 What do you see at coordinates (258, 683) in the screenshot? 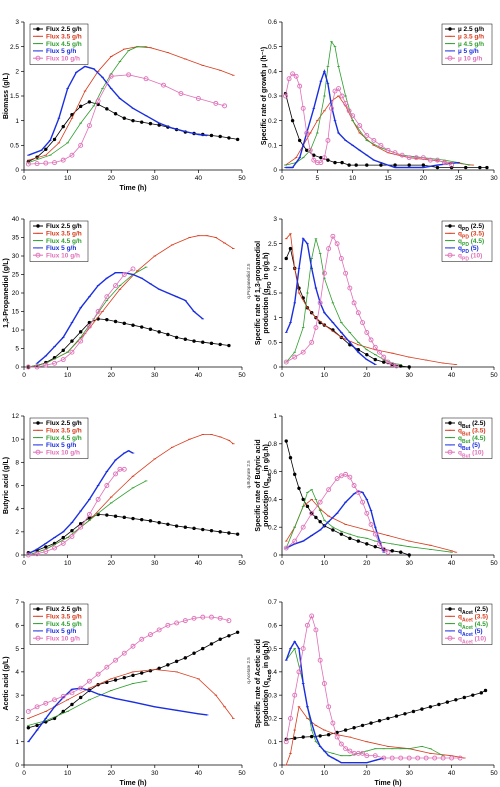
I see `y-axis-label-line: Specific rate of Acetic acid` at bounding box center [258, 683].